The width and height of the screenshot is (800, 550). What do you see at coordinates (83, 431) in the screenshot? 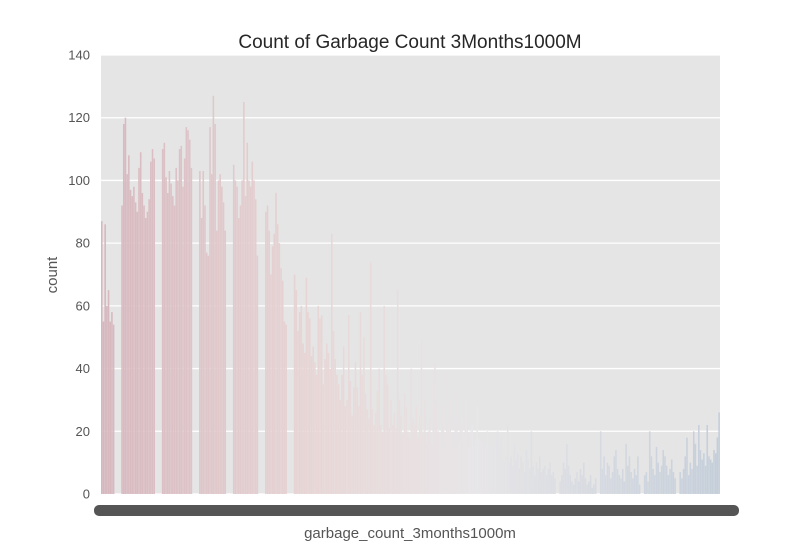
I see `y-tick-label: 20` at bounding box center [83, 431].